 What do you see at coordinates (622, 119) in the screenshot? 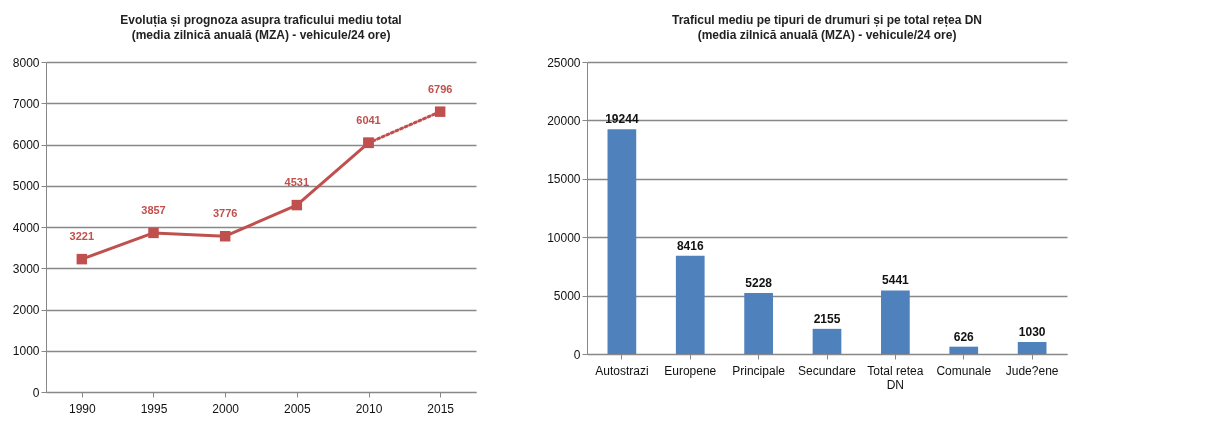
I see `data-label: 19244` at bounding box center [622, 119].